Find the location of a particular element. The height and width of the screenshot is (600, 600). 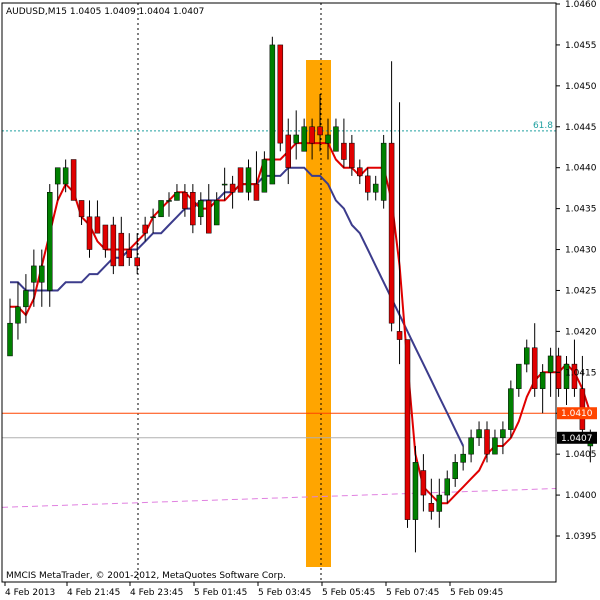

highlight-layer is located at coordinates (318, 313).